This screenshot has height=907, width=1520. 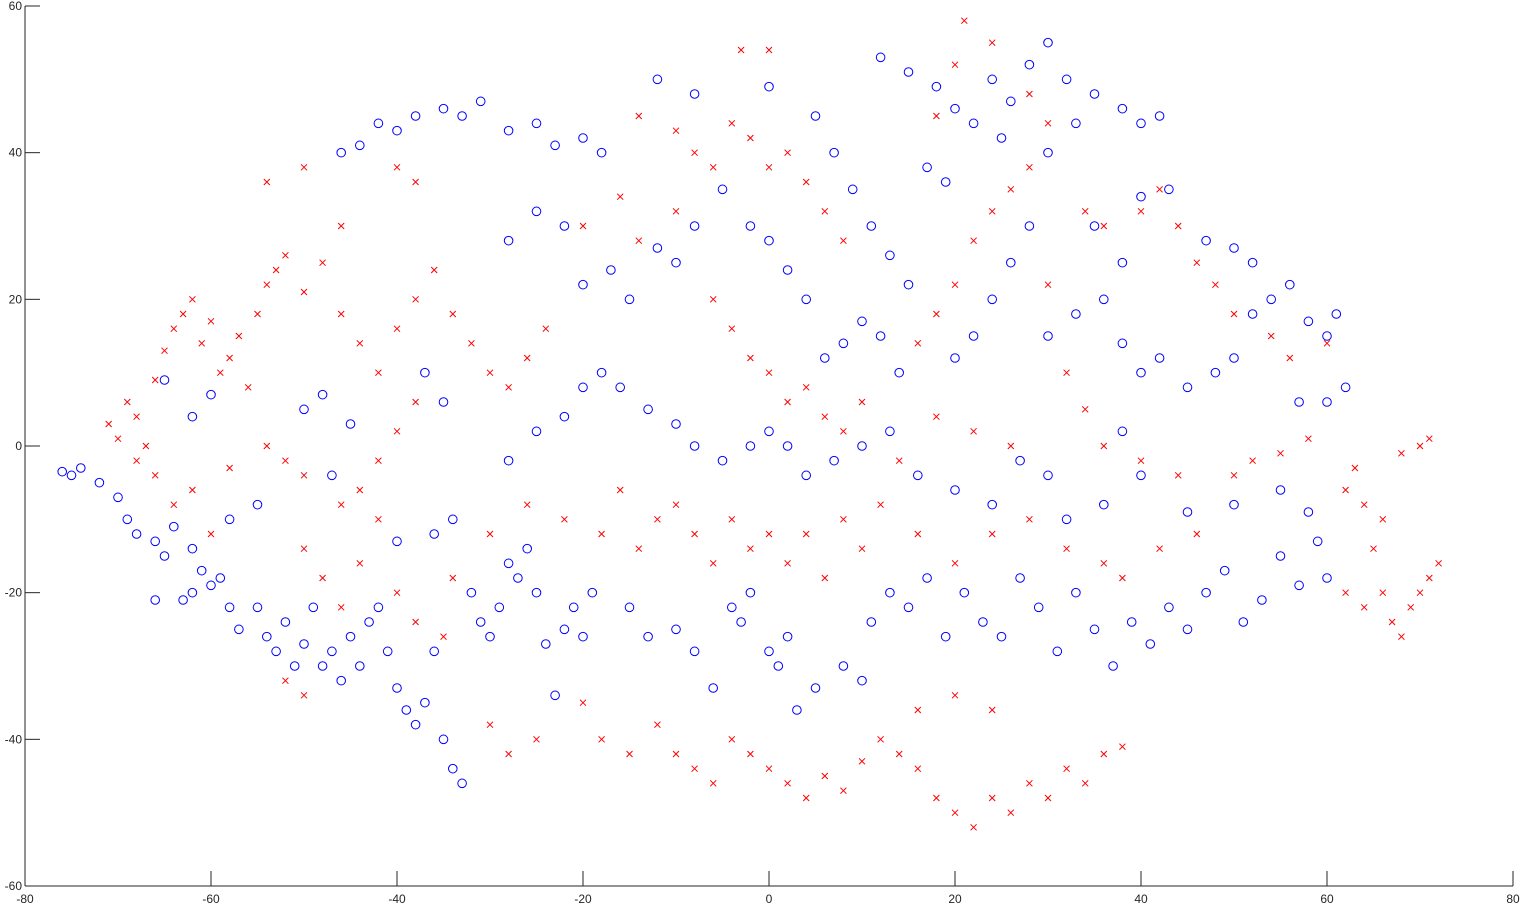 I want to click on x-tick-label: -60, so click(x=211, y=899).